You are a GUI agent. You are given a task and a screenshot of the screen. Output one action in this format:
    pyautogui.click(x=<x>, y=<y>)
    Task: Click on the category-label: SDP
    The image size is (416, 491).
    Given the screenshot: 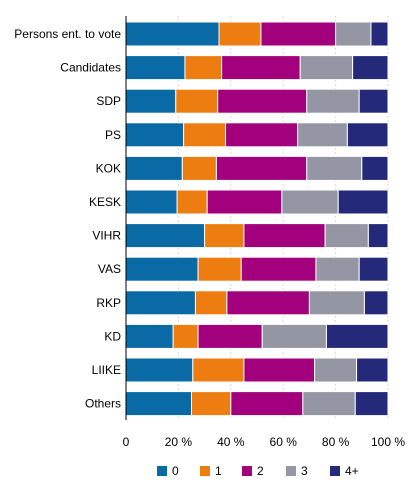 What is the action you would take?
    pyautogui.click(x=108, y=101)
    